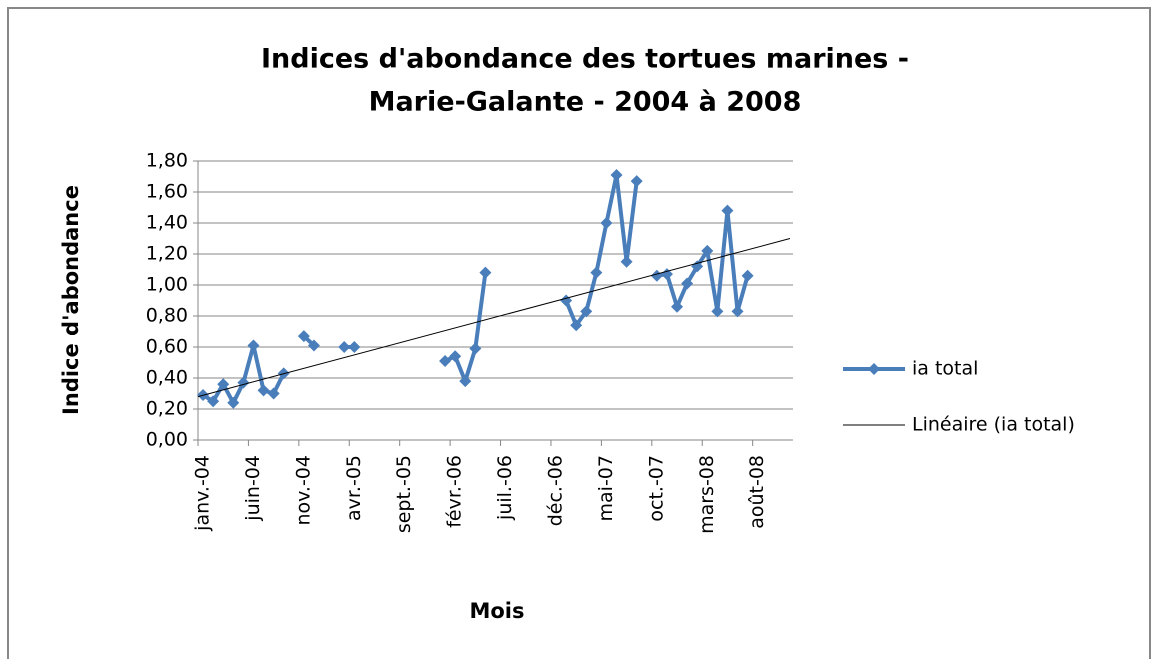 This screenshot has width=1158, height=663. I want to click on series-line, so click(703, 261).